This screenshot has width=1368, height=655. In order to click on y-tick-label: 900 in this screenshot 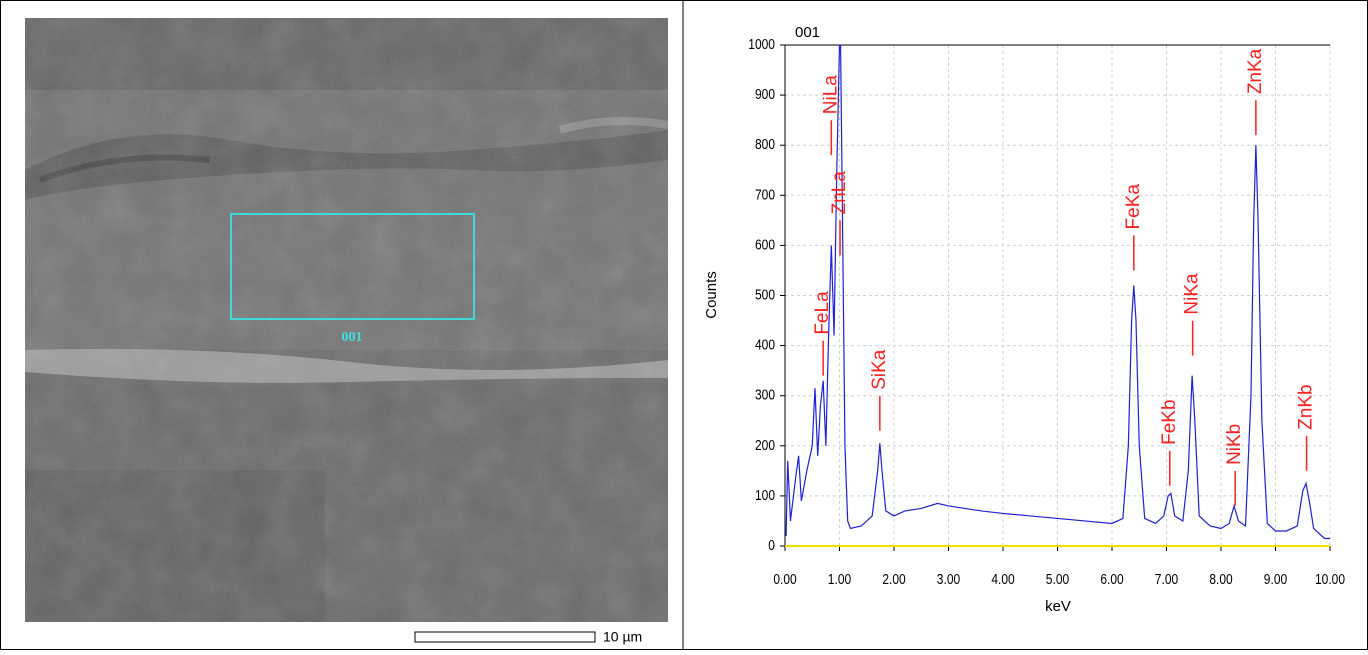, I will do `click(765, 94)`.